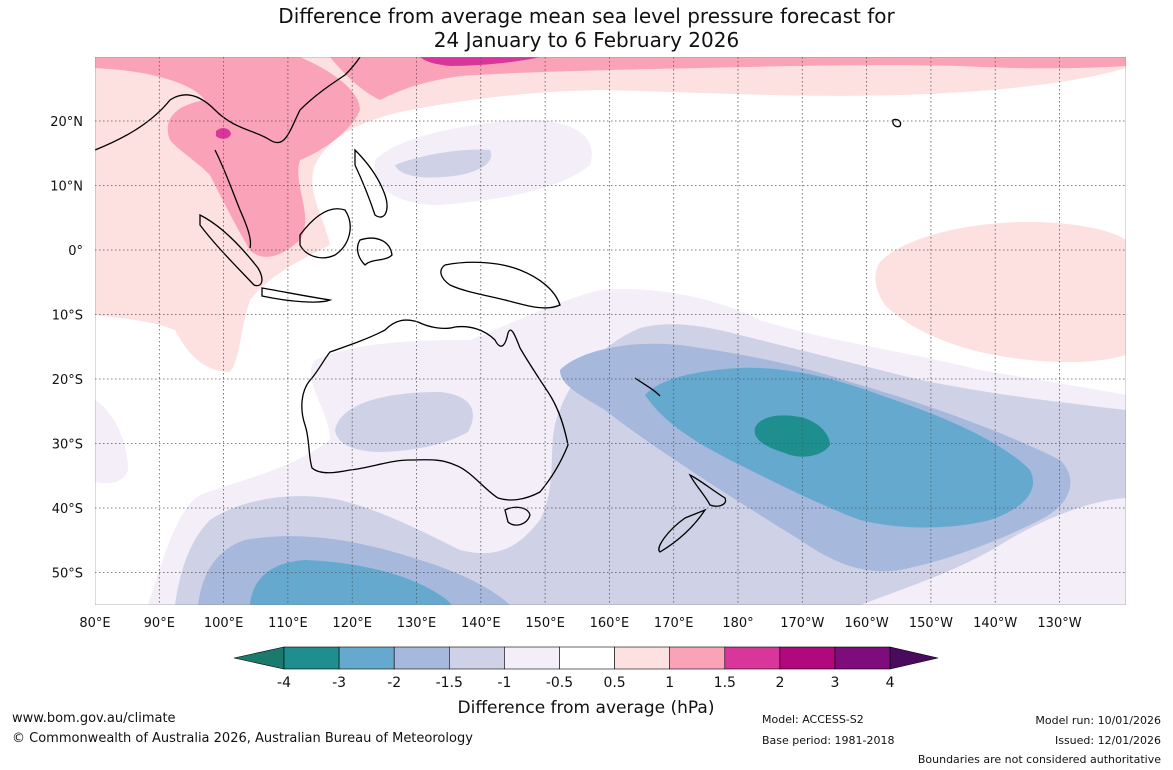 The height and width of the screenshot is (770, 1173). What do you see at coordinates (839, 447) in the screenshot?
I see `contour-negative-2-east` at bounding box center [839, 447].